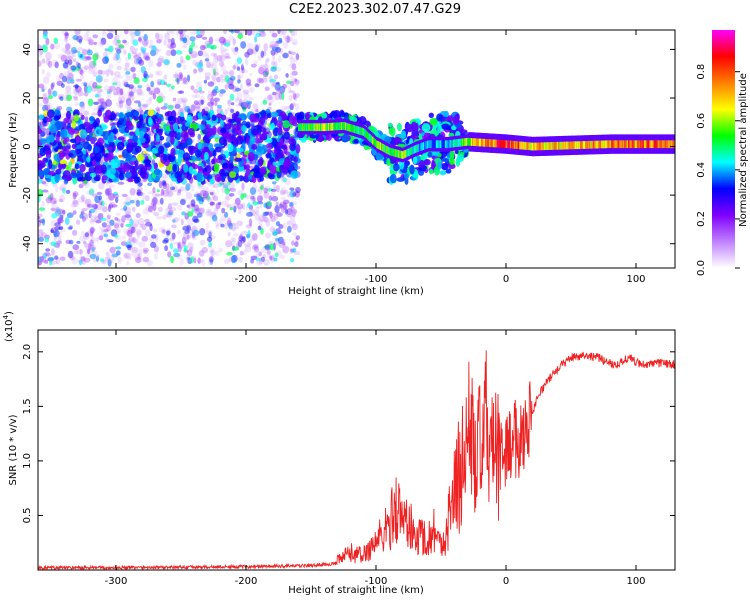 This screenshot has height=604, width=750. I want to click on colorbar-tick-label: 0.2, so click(701, 219).